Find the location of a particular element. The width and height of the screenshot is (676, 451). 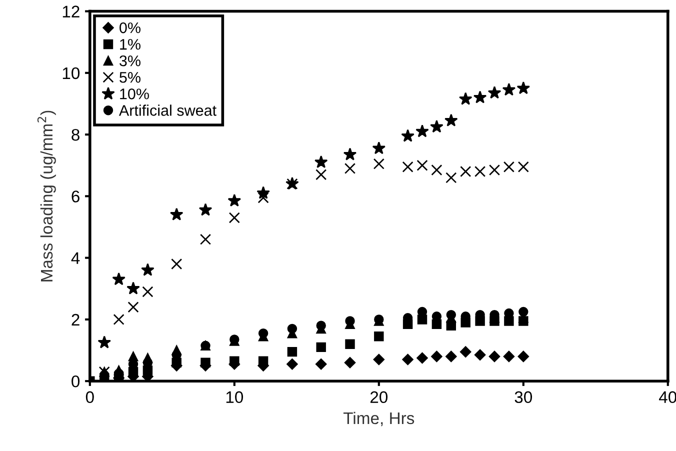

legend-label: Artificial sweat is located at coordinates (167, 110).